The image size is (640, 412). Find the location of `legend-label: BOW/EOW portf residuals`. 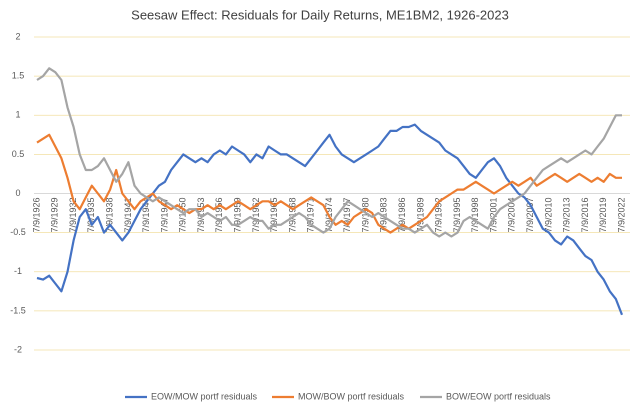

legend-label: BOW/EOW portf residuals is located at coordinates (498, 396).